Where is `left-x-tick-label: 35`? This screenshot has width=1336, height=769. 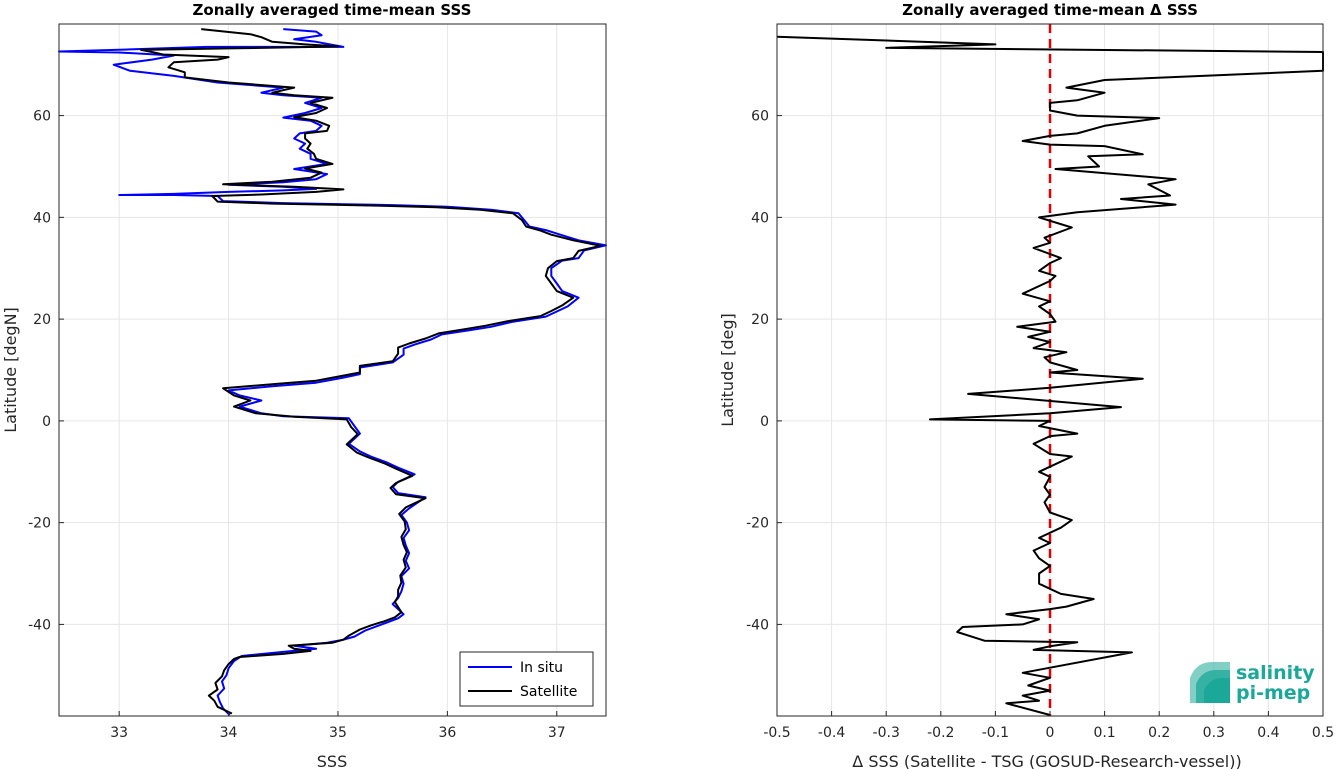
left-x-tick-label: 35 is located at coordinates (338, 733).